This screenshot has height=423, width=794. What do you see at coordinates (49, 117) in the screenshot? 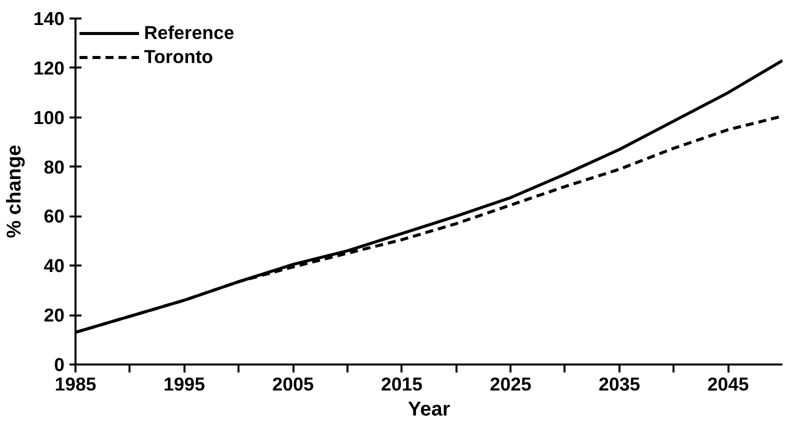
I see `y-tick-label: 100` at bounding box center [49, 117].